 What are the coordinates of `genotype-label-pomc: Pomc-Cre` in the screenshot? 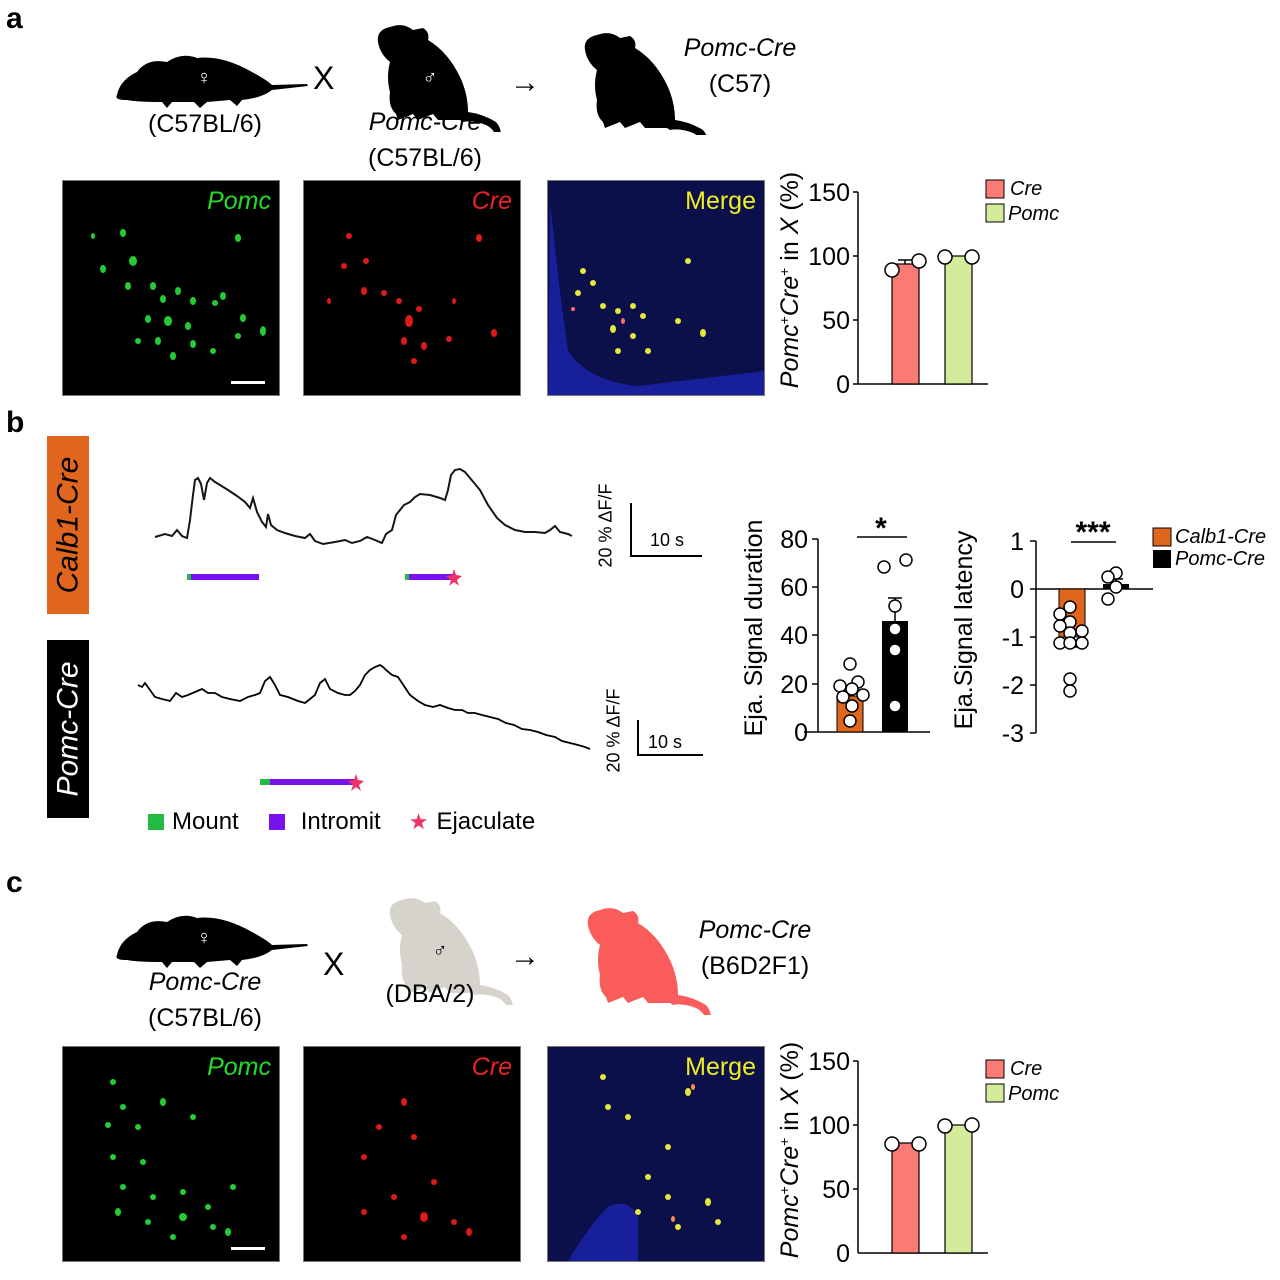 It's located at (68, 729).